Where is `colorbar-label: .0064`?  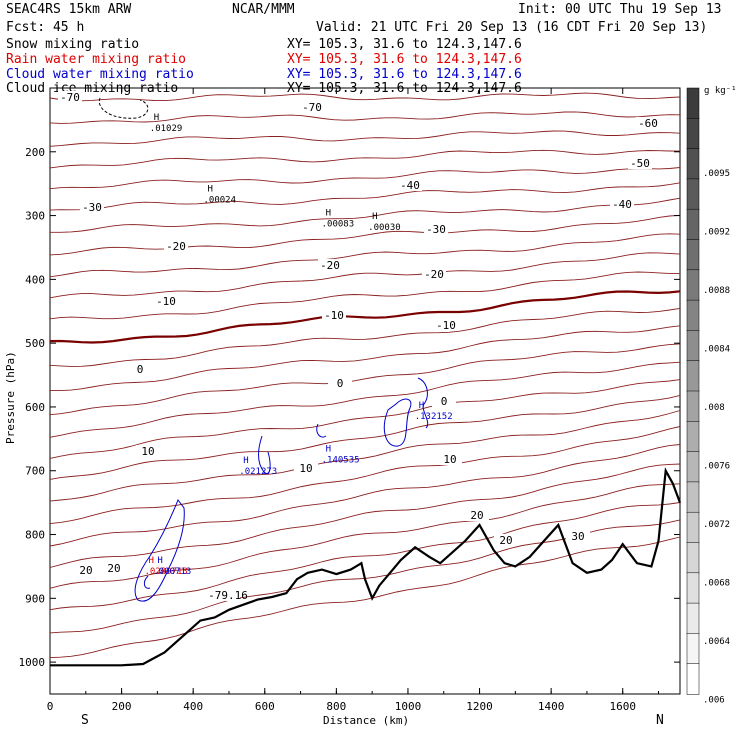 colorbar-label: .0064 is located at coordinates (716, 642).